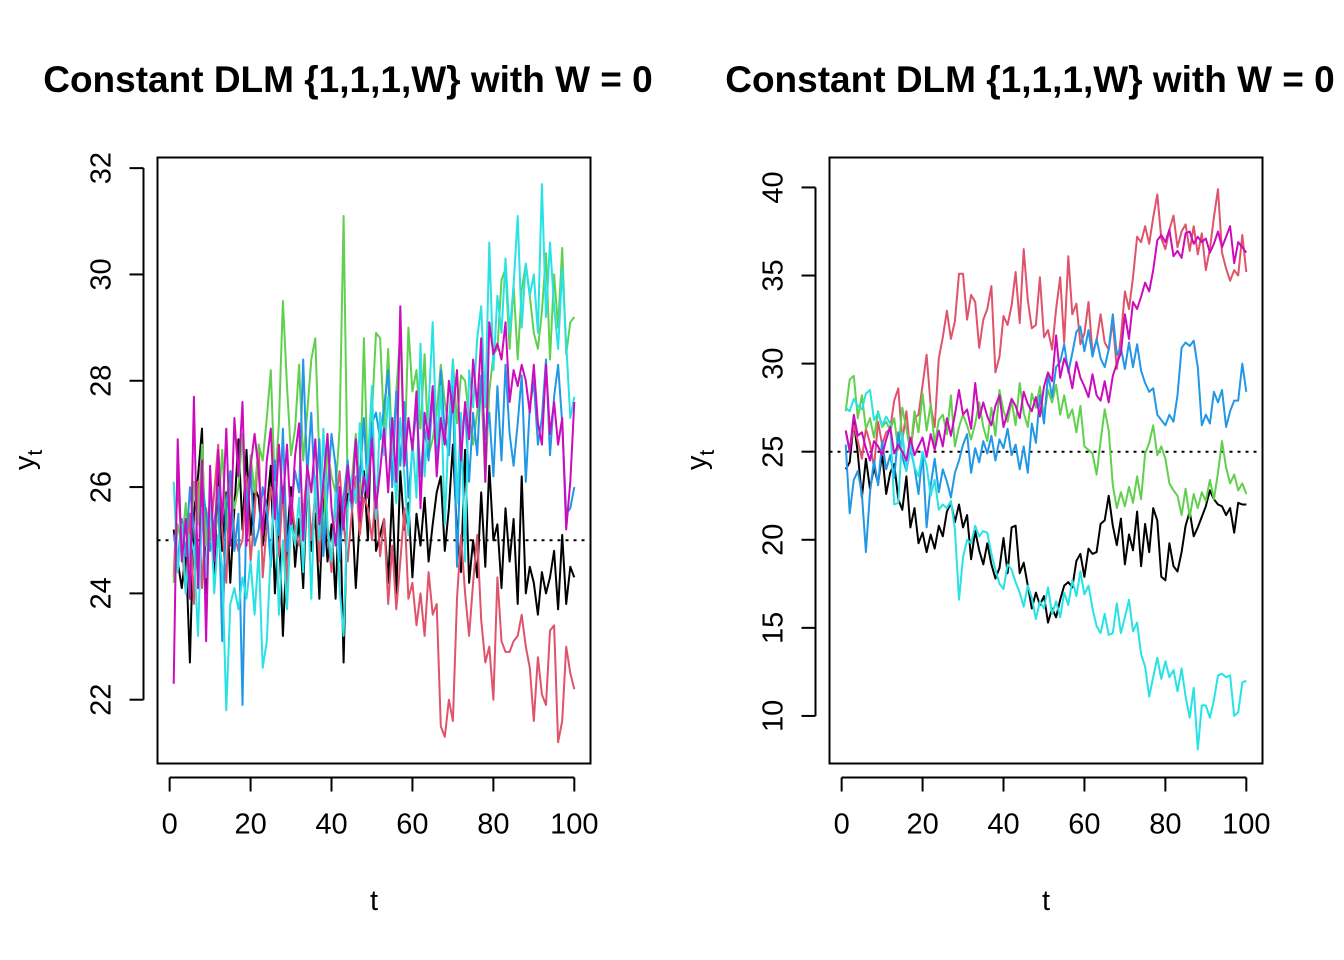  I want to click on y-tick-label: 24, so click(102, 593).